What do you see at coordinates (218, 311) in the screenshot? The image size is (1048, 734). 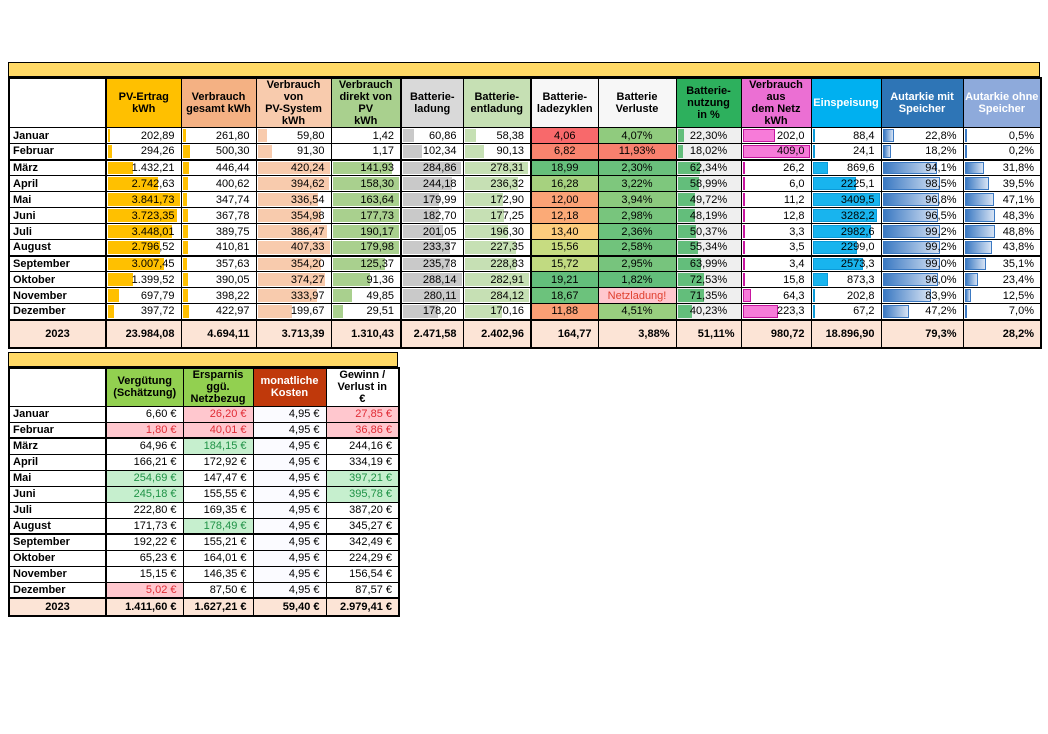 I see `cell-verbrauch-gesamt: 422,97` at bounding box center [218, 311].